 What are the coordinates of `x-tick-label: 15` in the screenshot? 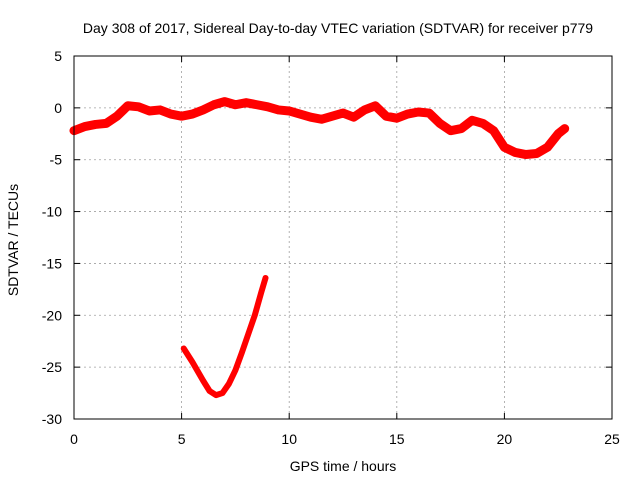 It's located at (397, 439).